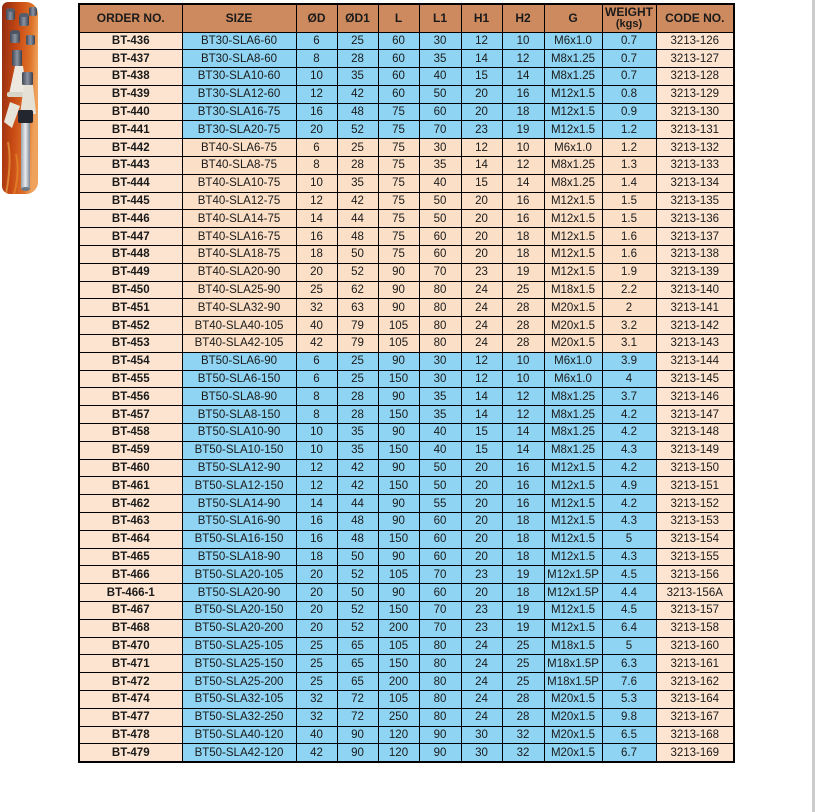 The image size is (818, 812). Describe the element at coordinates (239, 646) in the screenshot. I see `cell-size: BT50-SLA25-105` at that location.